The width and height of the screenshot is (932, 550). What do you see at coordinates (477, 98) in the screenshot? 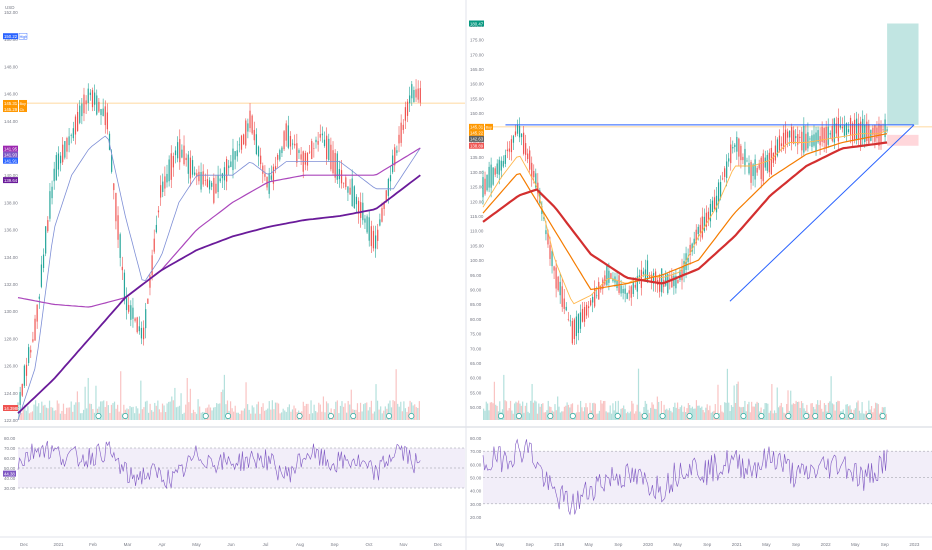
I see `y-tick-label: 155.00` at bounding box center [477, 98].